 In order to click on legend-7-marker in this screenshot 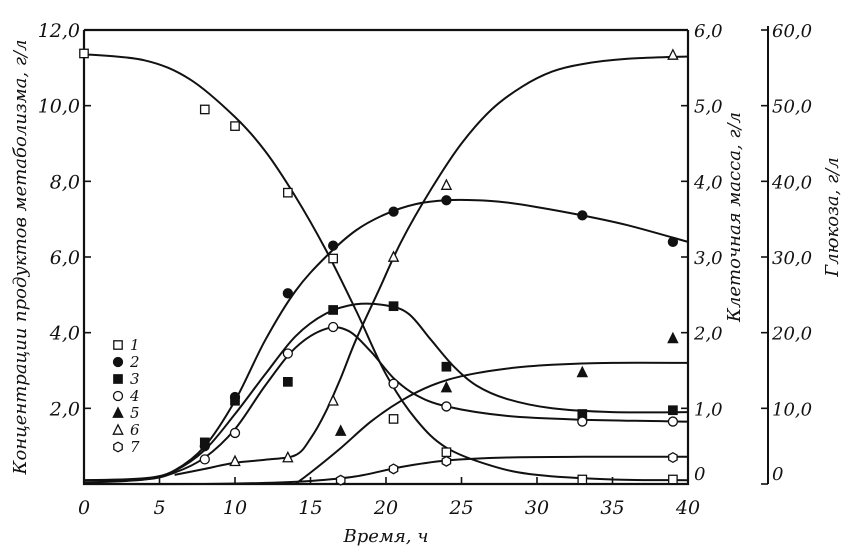, I will do `click(118, 447)`.